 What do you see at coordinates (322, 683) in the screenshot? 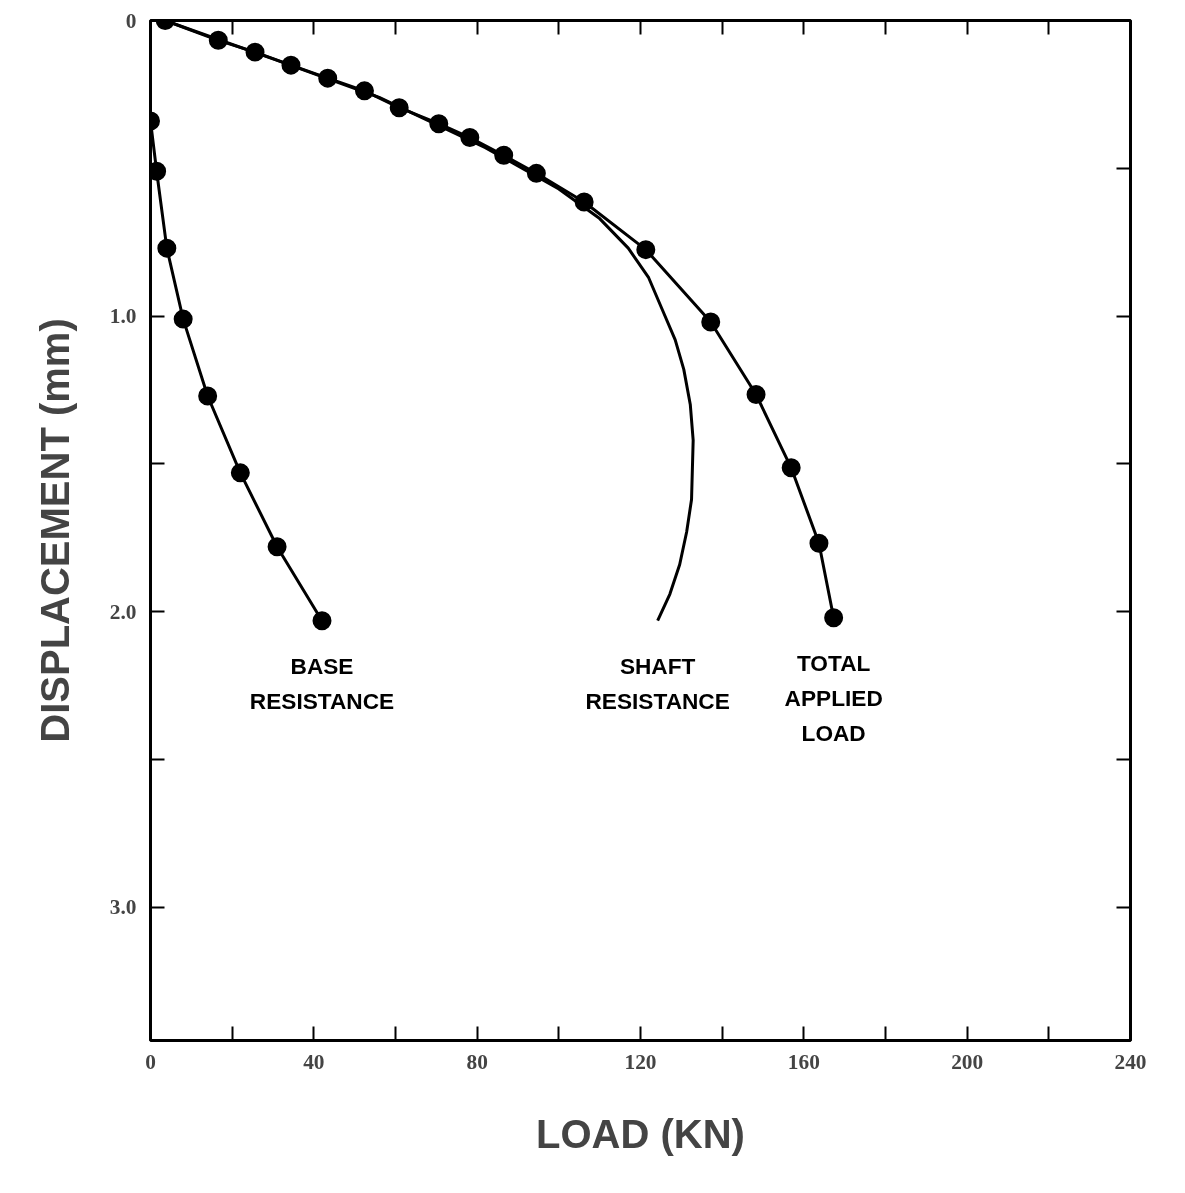
I see `text: BASE RESISTANCE` at bounding box center [322, 683].